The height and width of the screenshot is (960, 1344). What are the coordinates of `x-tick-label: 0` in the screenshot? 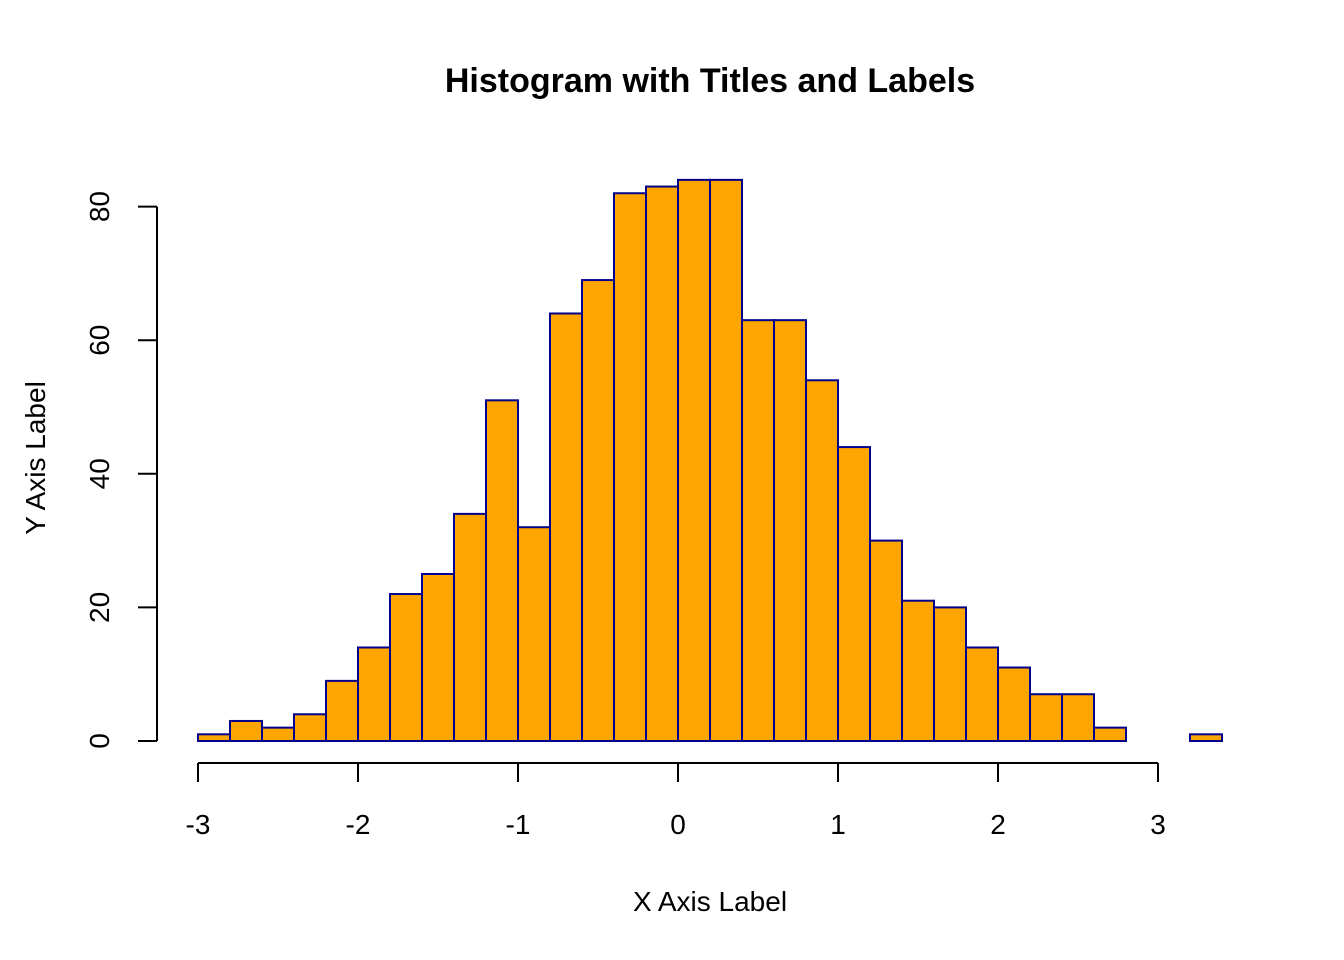 It's located at (678, 824).